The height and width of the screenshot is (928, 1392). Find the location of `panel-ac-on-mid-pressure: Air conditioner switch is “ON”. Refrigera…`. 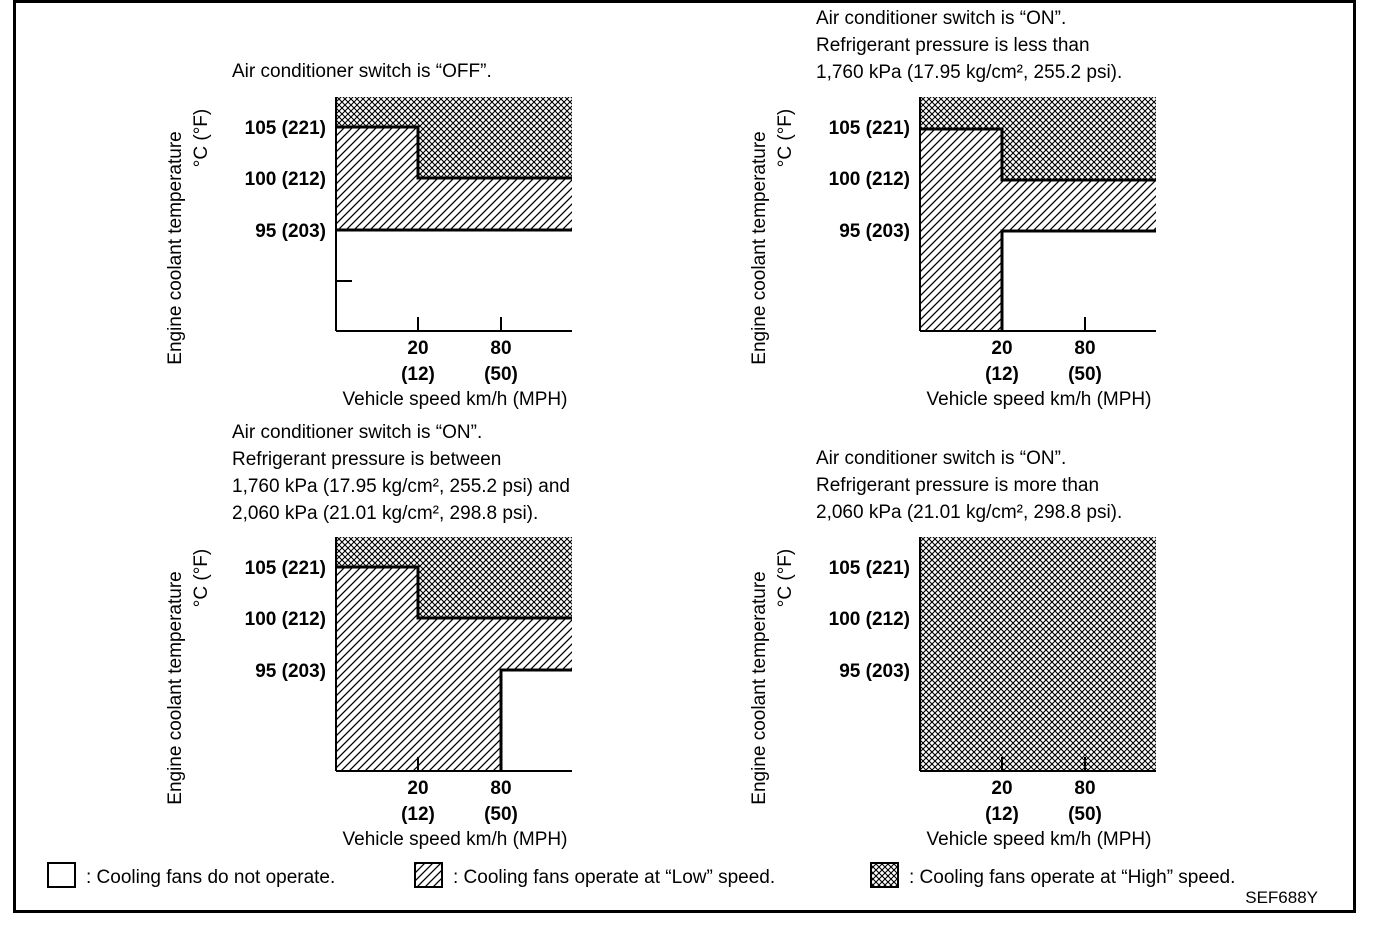

panel-ac-on-mid-pressure: Air conditioner switch is “ON”. Refrigera… is located at coordinates (368, 636).